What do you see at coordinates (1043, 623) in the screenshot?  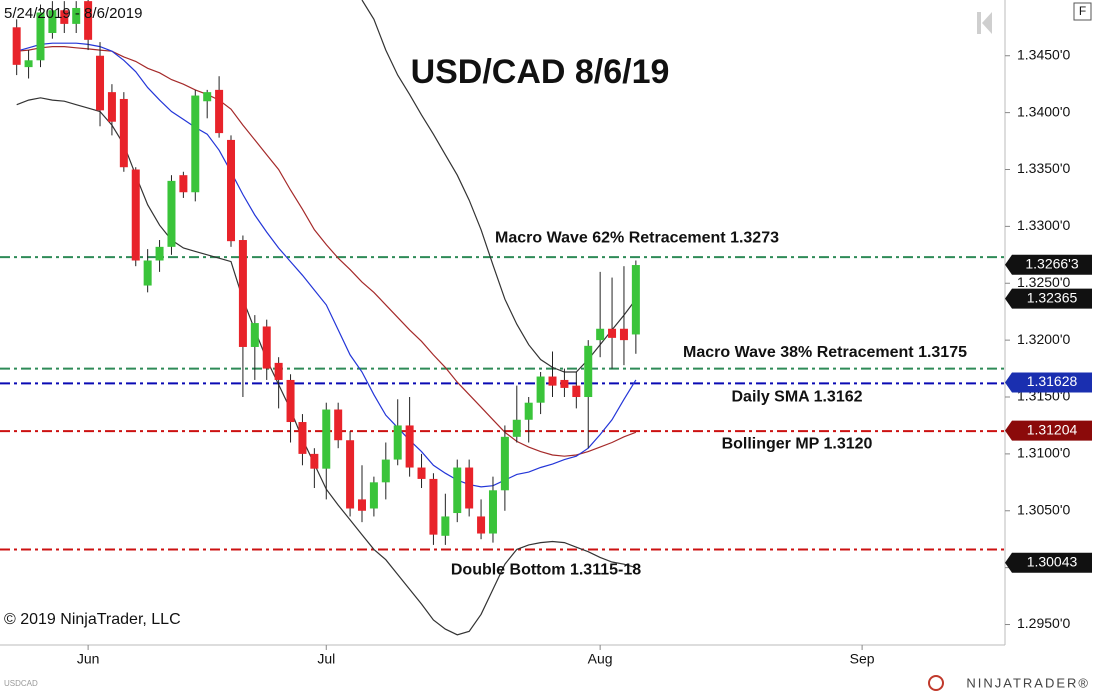 I see `y-tick-label: 1.2950'0` at bounding box center [1043, 623].